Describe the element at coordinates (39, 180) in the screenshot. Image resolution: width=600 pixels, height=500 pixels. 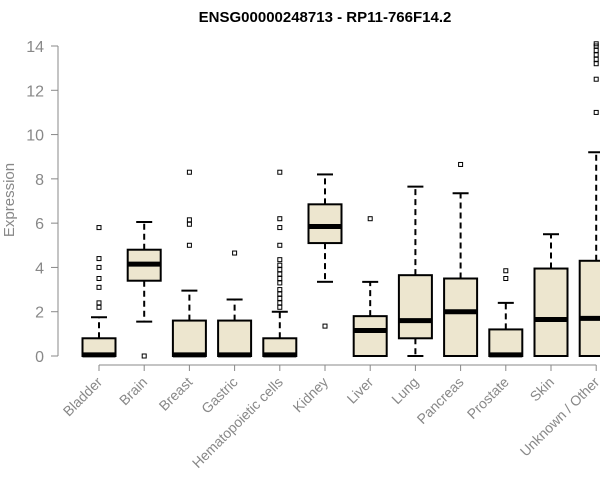
I see `y-tick-label: 8` at that location.